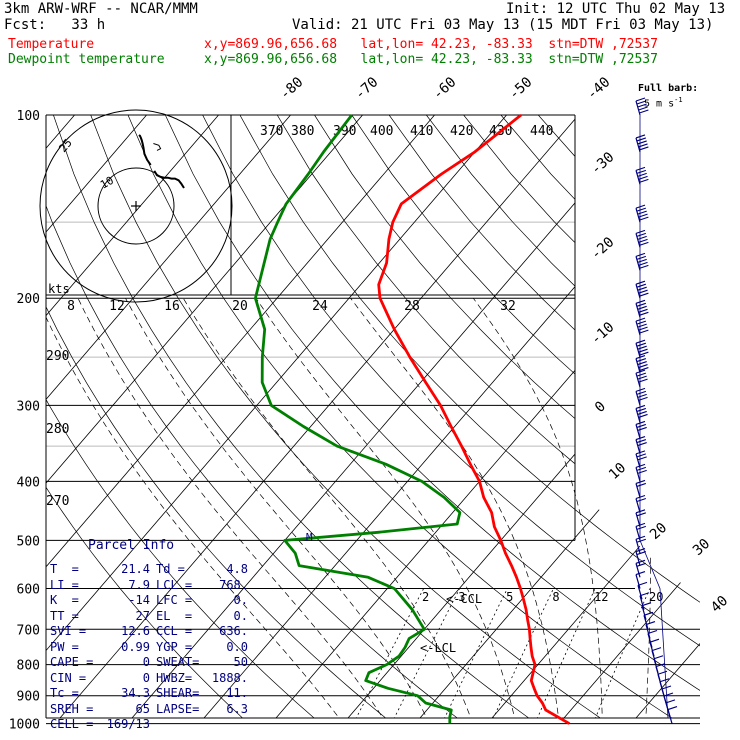 The width and height of the screenshot is (740, 740). I want to click on parcel-key: Tc =, so click(64, 693).